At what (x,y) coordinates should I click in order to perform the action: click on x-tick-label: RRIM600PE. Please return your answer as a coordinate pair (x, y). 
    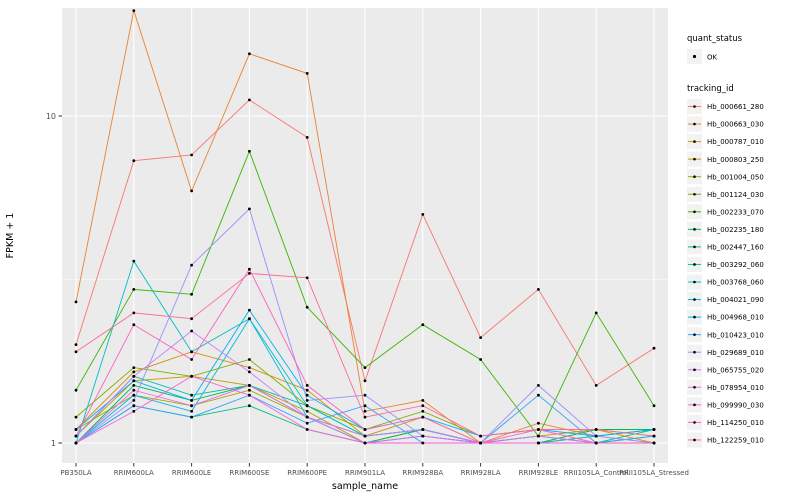
    Looking at the image, I should click on (307, 473).